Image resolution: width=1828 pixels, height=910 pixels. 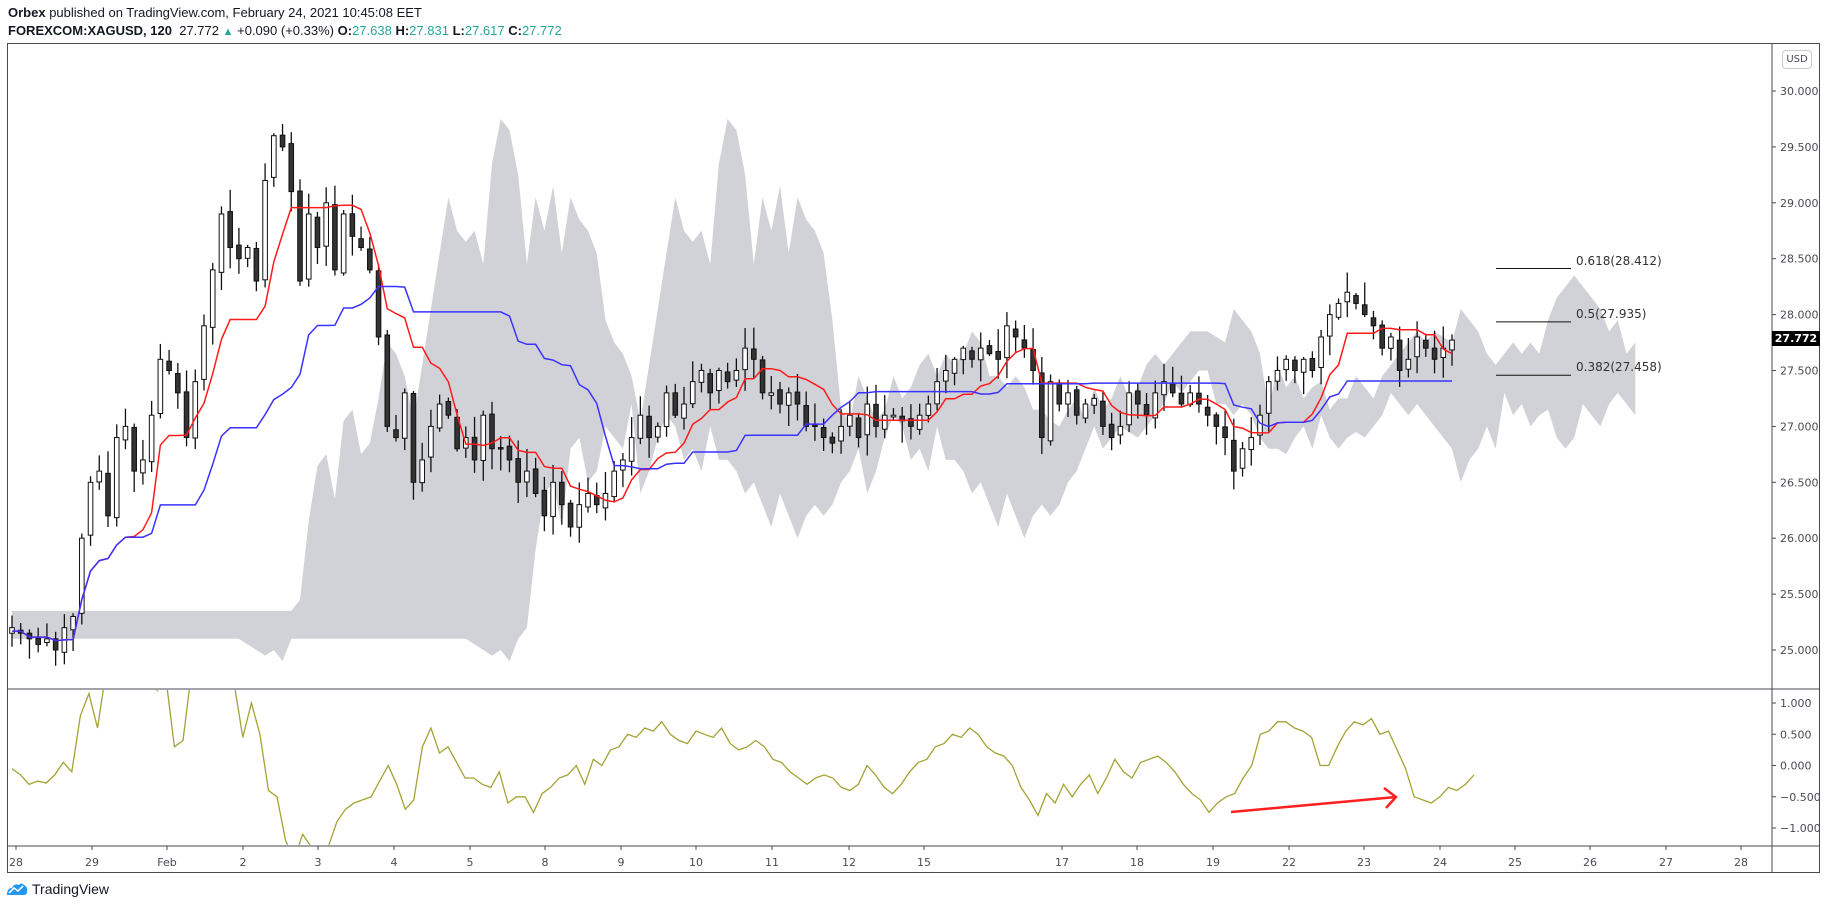 I want to click on symbol-label: FOREXCOM:XAGUSD, 120, so click(x=90, y=30).